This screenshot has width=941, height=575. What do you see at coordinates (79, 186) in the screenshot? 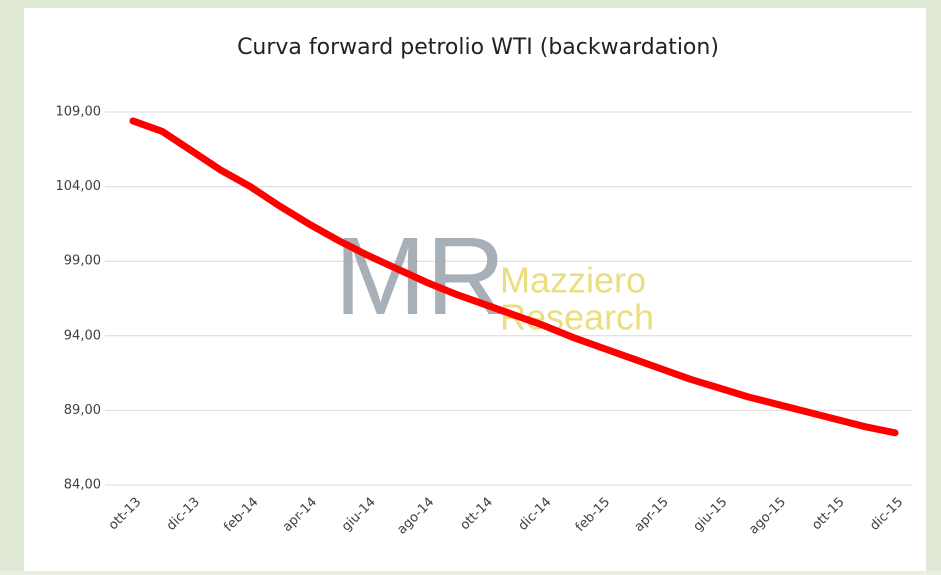
I see `y-tick-label: 104,00` at bounding box center [79, 186].